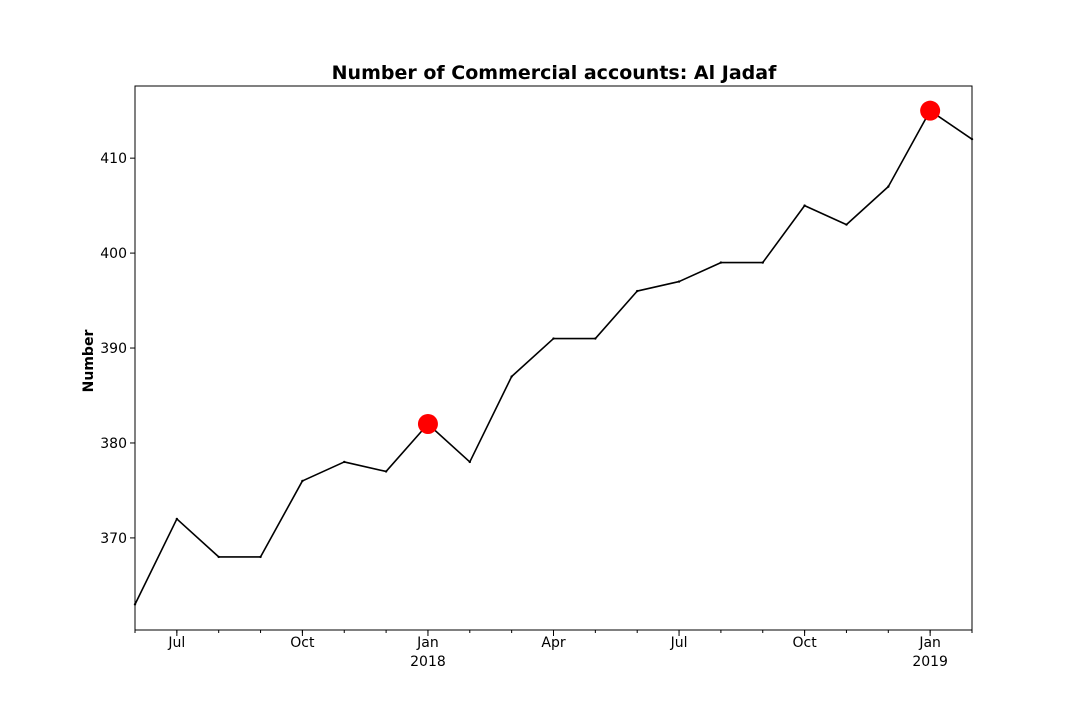 The image size is (1080, 724). What do you see at coordinates (554, 73) in the screenshot?
I see `chart-title: Number of Commercial accounts: Al Jadaf` at bounding box center [554, 73].